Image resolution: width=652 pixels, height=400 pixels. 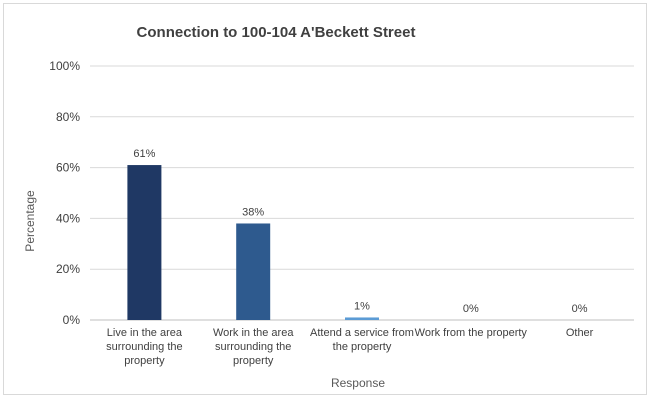 What do you see at coordinates (580, 333) in the screenshot?
I see `x-tick-label: Other` at bounding box center [580, 333].